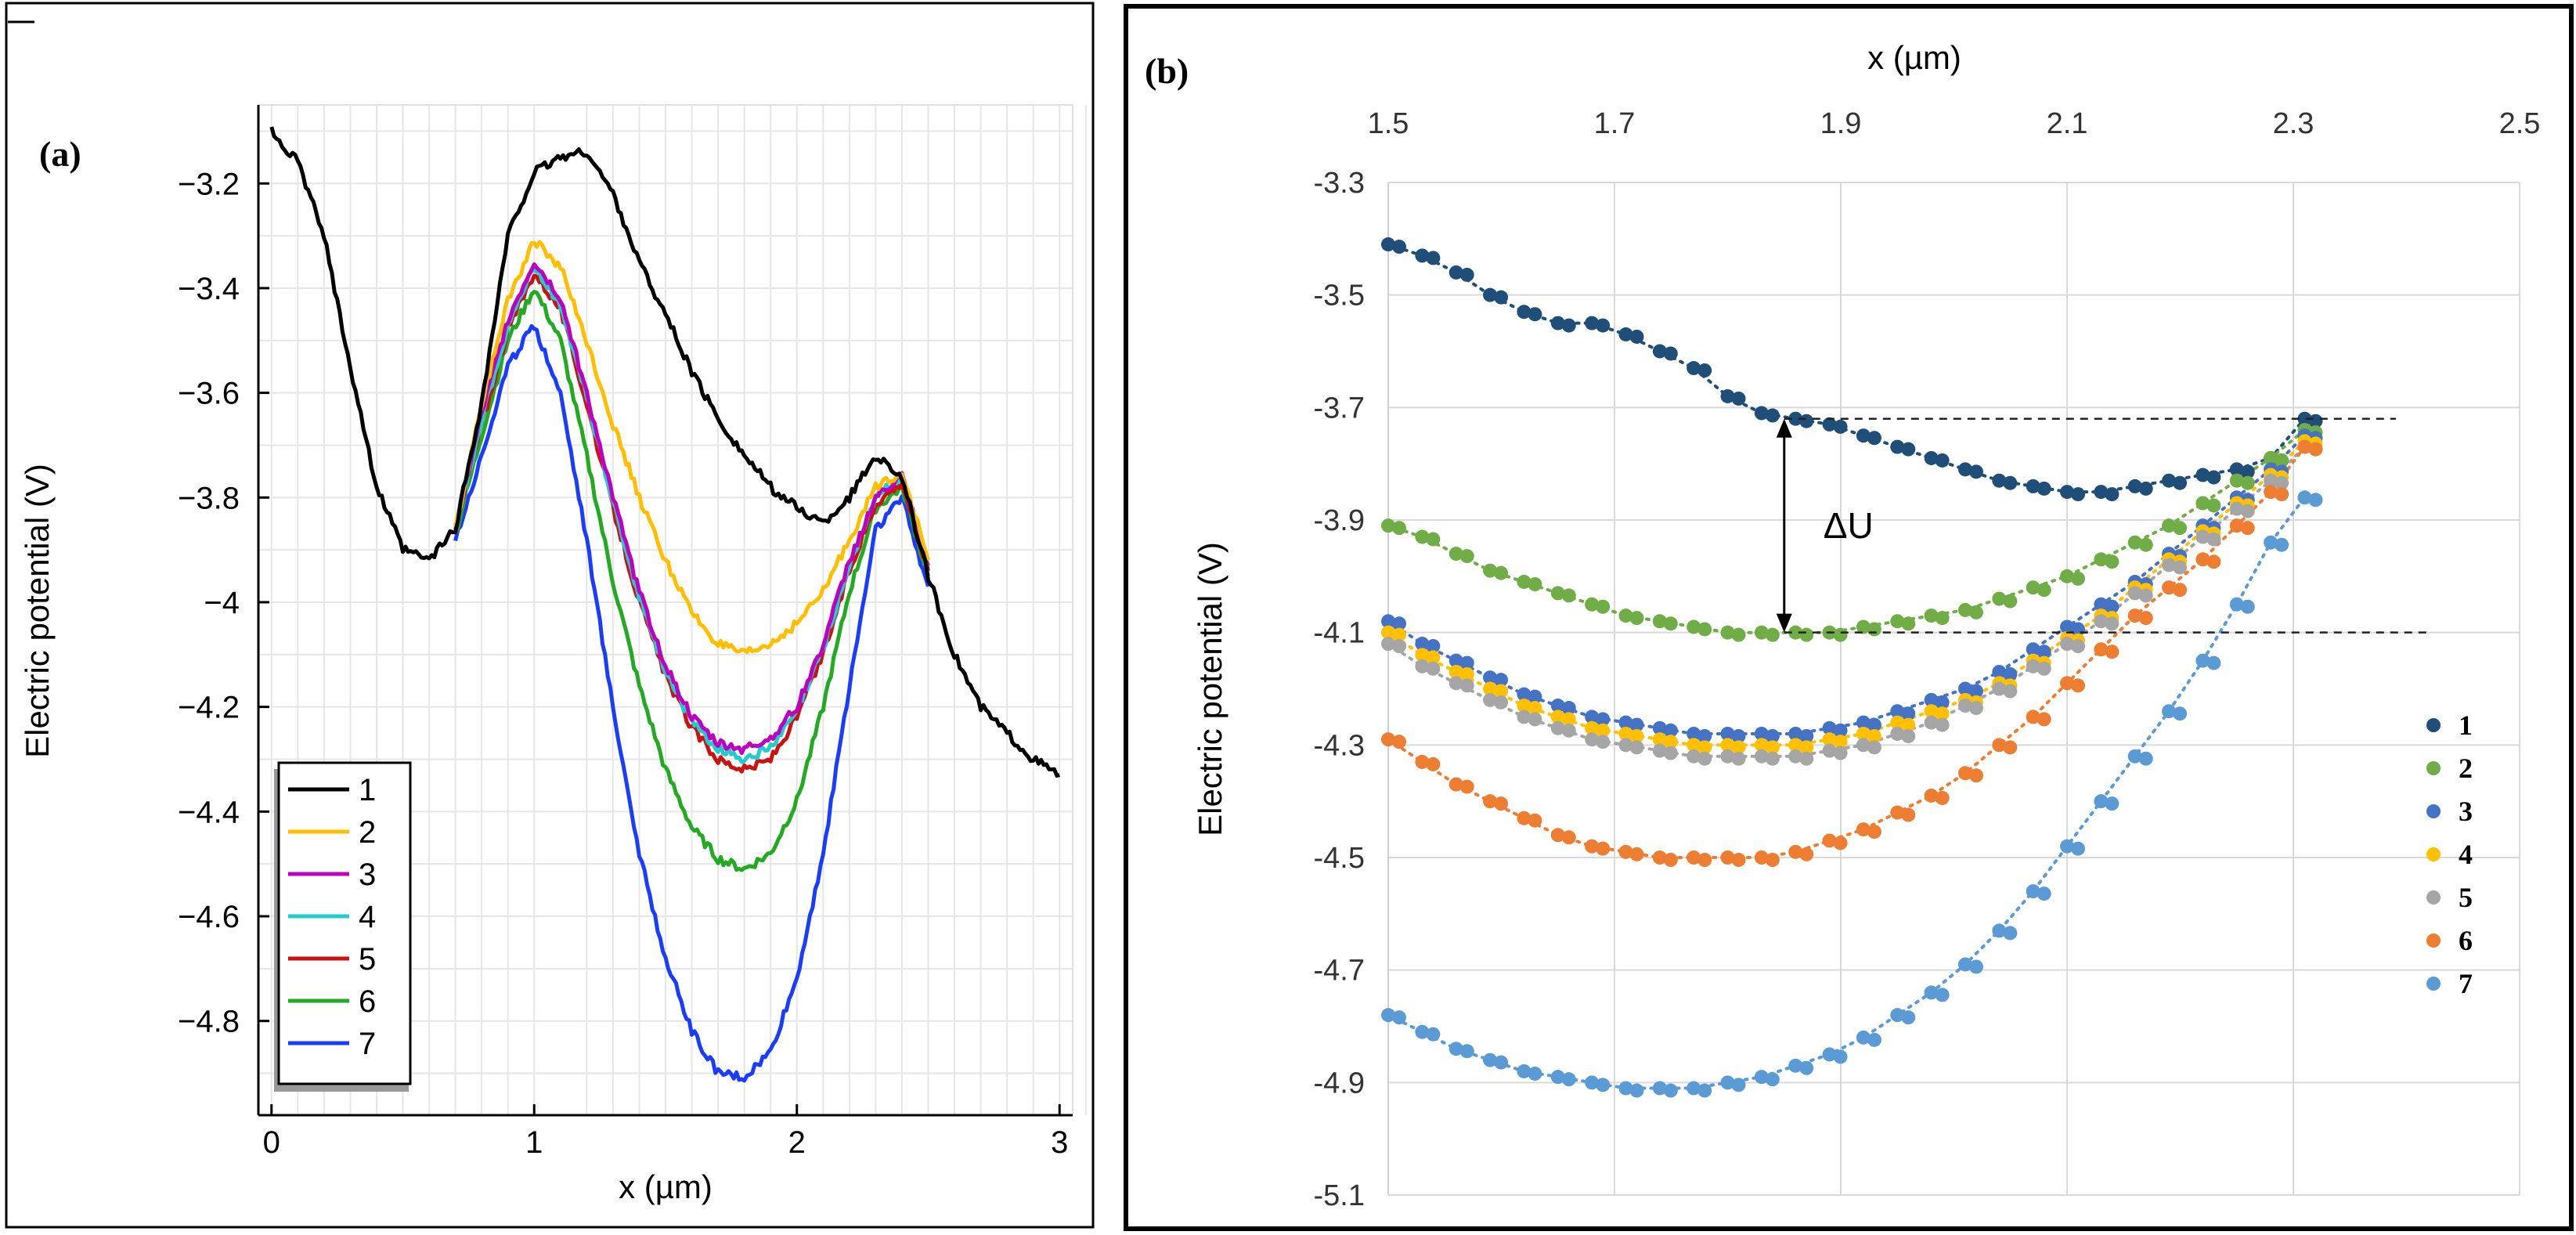 Image resolution: width=2576 pixels, height=1235 pixels. I want to click on panel-a-legend-label-6: 6, so click(367, 1001).